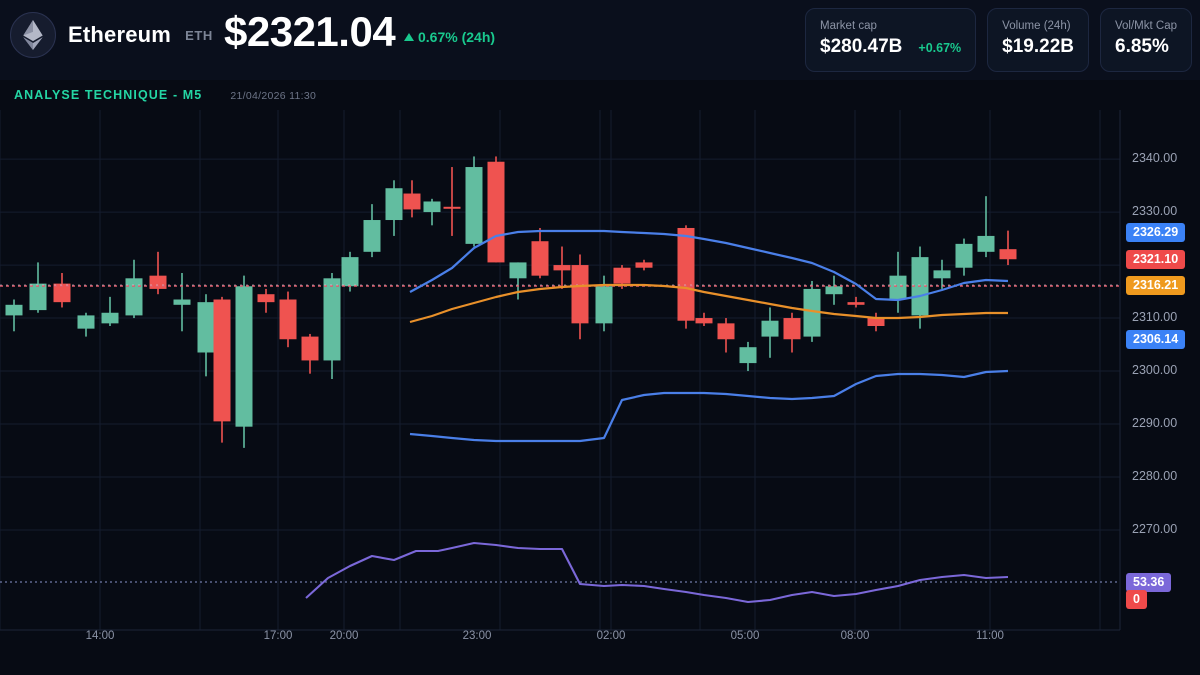 Image resolution: width=1200 pixels, height=675 pixels. I want to click on coin-identity: Ethereum ETH, so click(111, 35).